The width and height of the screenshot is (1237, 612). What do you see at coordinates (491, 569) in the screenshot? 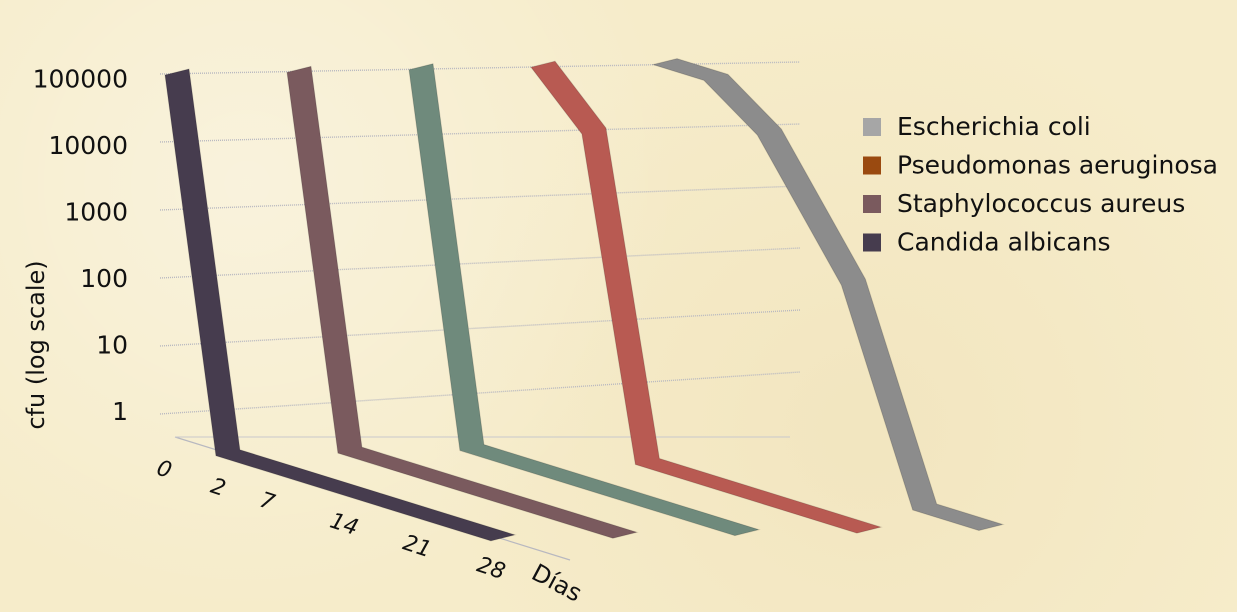
I see `x-tick-label: 28` at bounding box center [491, 569].